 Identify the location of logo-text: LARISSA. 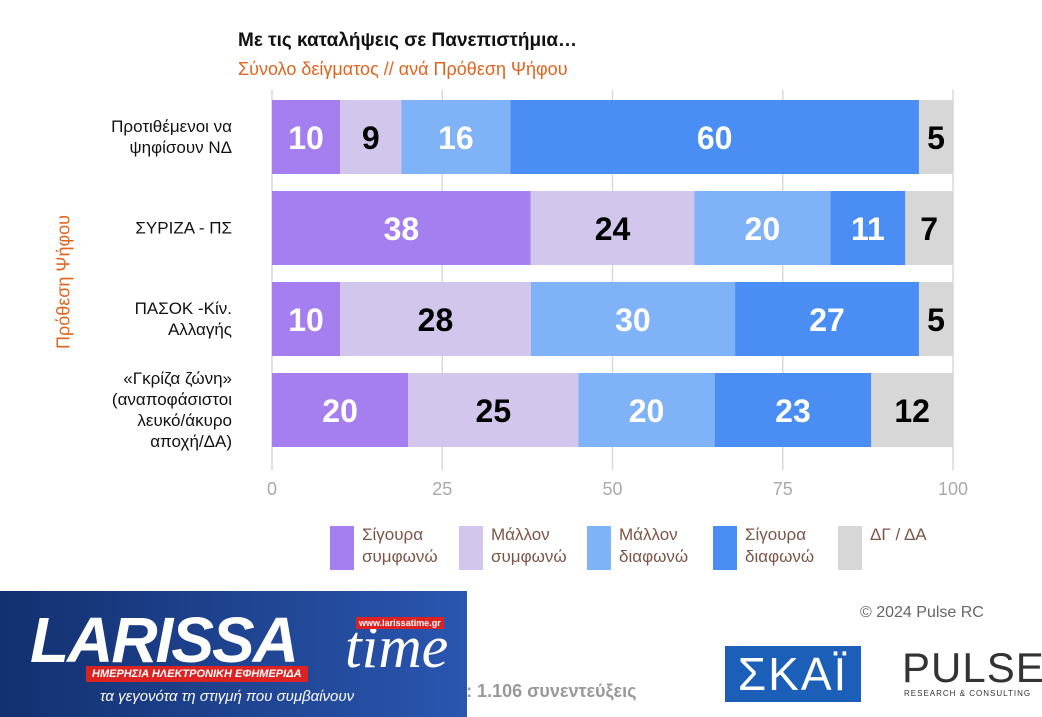
(164, 640).